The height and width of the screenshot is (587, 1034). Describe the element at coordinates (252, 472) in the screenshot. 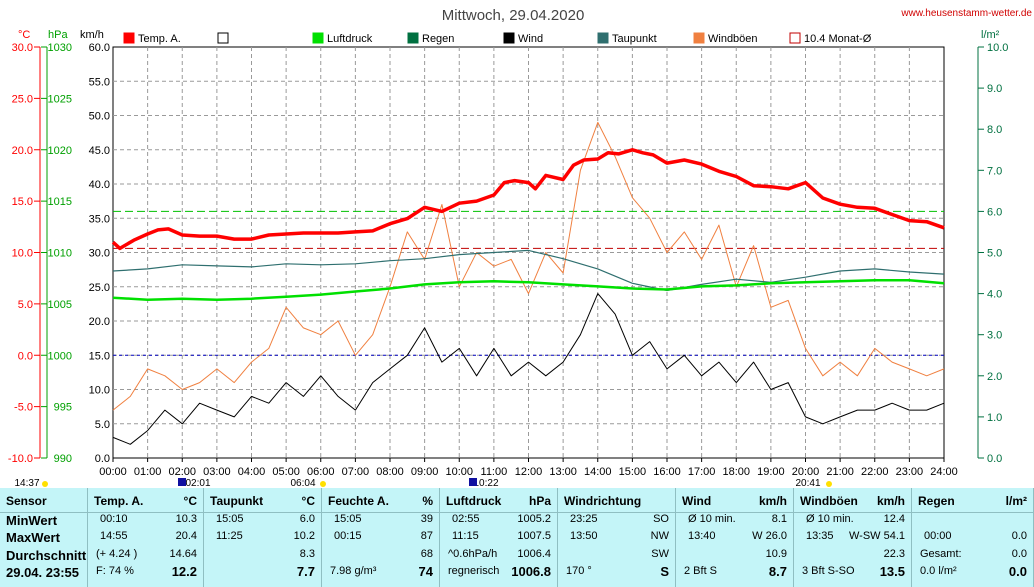

I see `time-tick-label: 04:00` at that location.